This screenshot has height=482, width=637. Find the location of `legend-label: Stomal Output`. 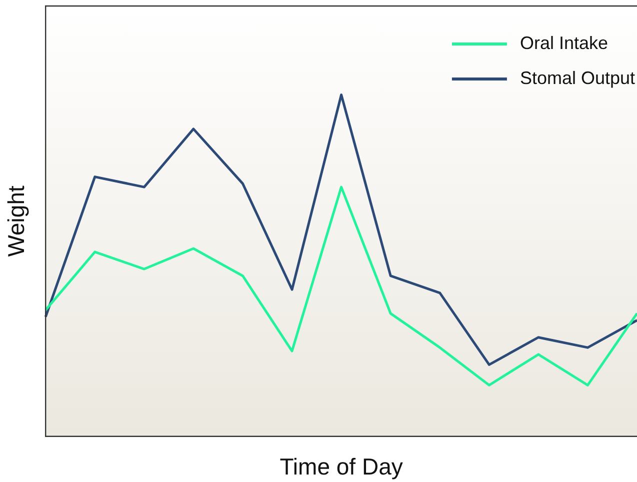

legend-label: Stomal Output is located at coordinates (578, 78).